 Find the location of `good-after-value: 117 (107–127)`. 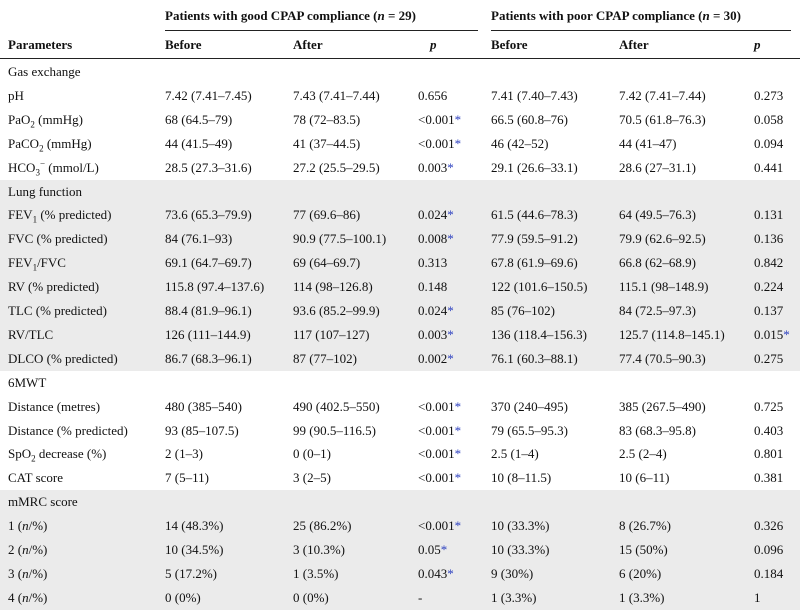

good-after-value: 117 (107–127) is located at coordinates (331, 334).